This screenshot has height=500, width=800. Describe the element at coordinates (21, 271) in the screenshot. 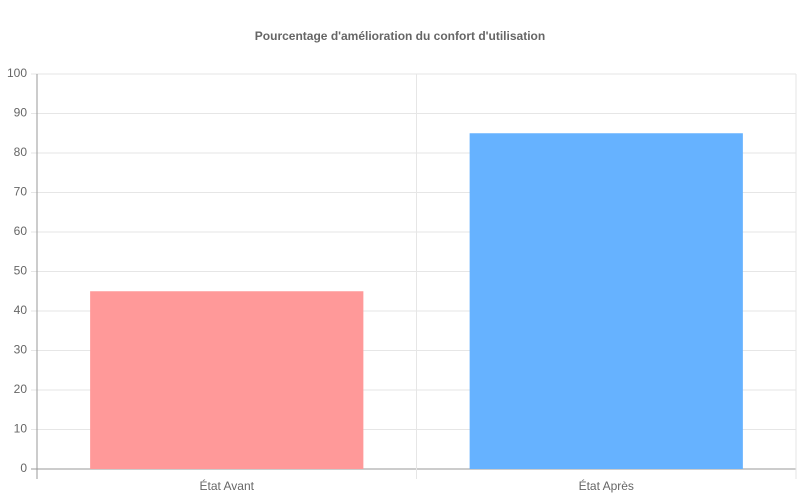

I see `y-tick-label: 50` at that location.